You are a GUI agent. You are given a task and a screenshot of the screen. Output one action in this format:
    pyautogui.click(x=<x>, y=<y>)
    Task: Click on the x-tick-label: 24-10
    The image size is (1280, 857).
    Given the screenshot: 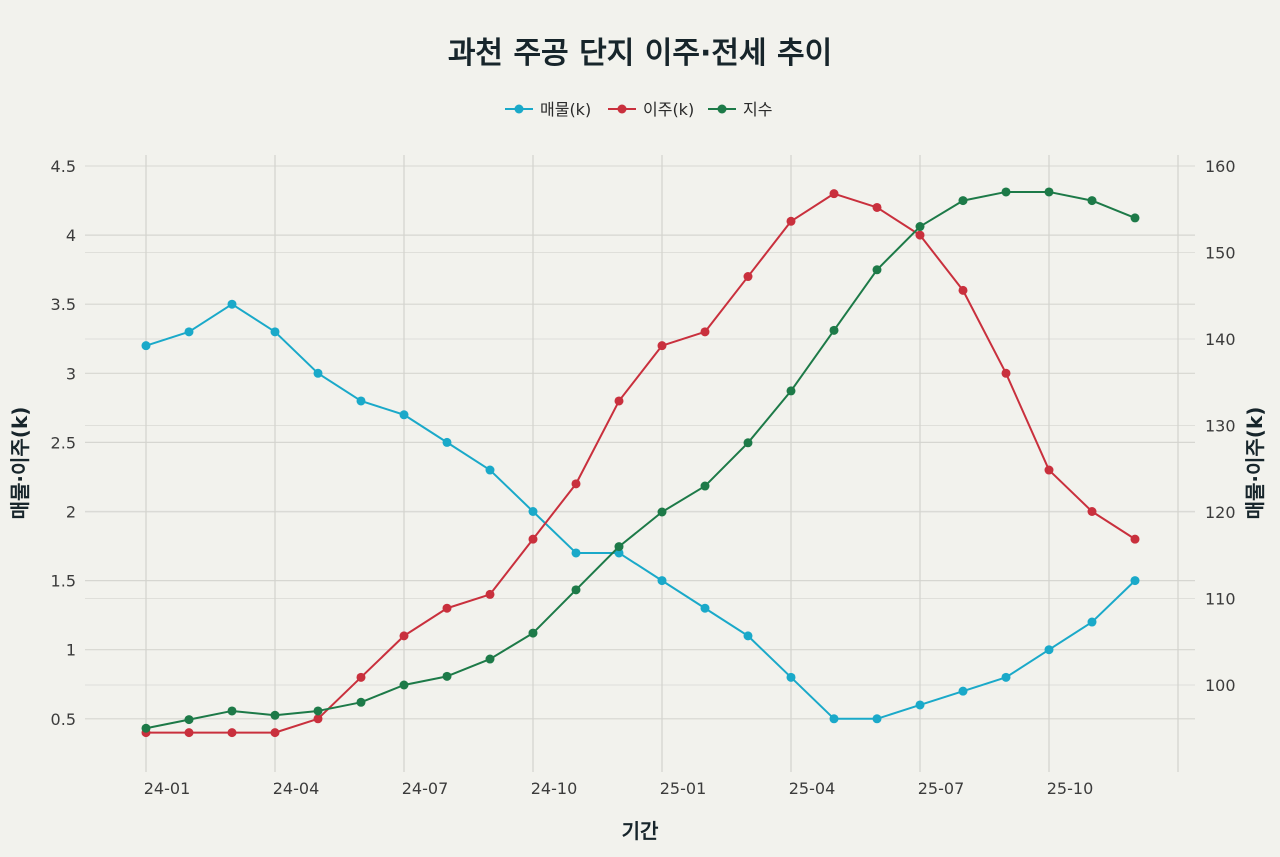 What is the action you would take?
    pyautogui.click(x=554, y=788)
    